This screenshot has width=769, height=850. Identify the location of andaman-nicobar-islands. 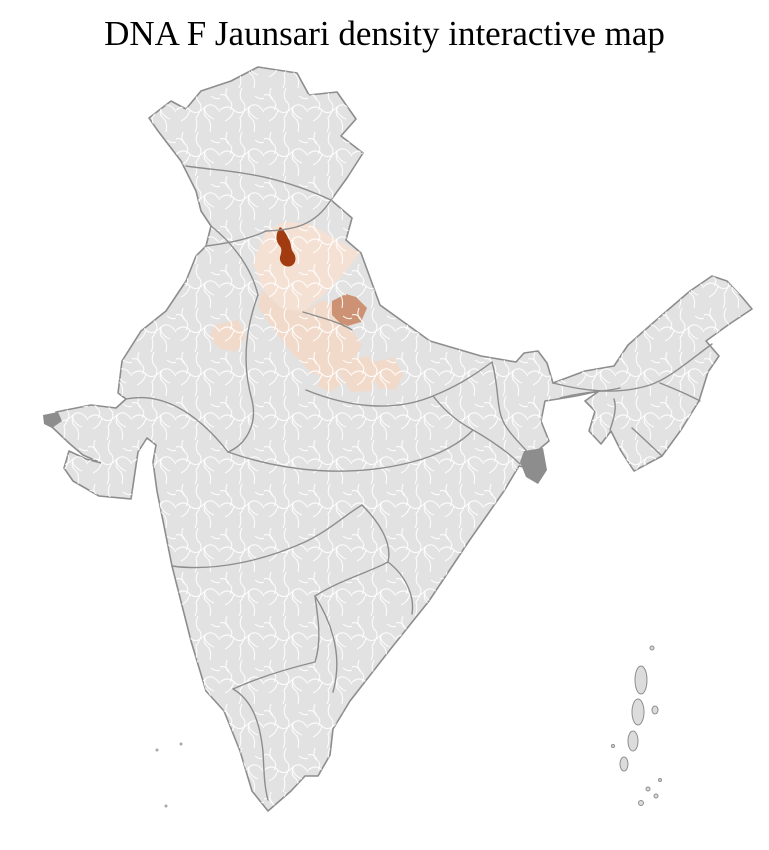
(636, 725).